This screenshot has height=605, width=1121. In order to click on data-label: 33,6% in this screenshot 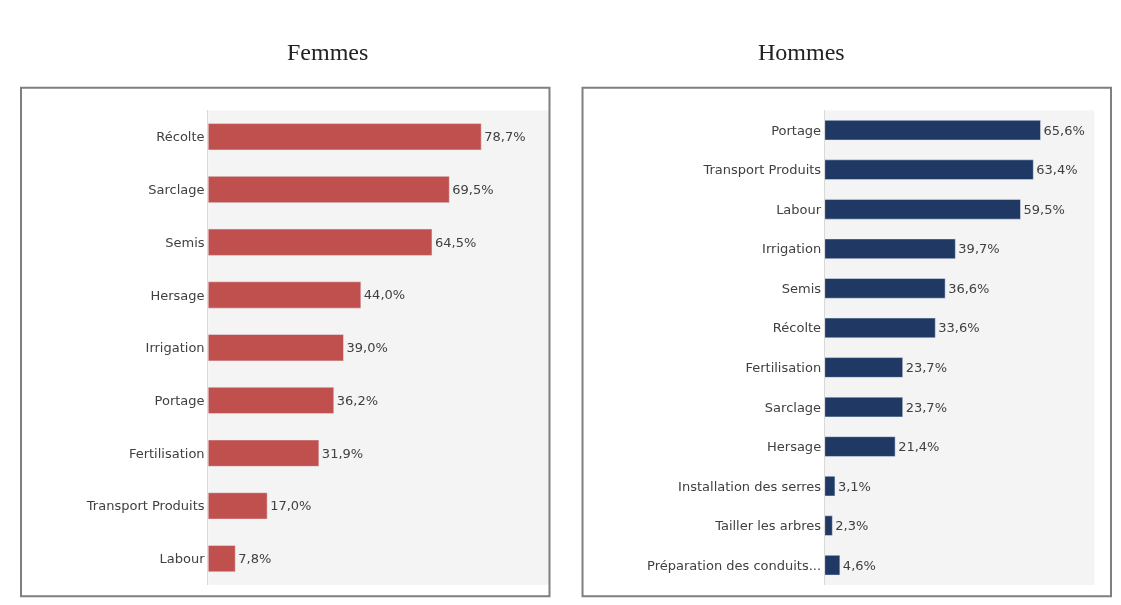, I will do `click(959, 328)`.